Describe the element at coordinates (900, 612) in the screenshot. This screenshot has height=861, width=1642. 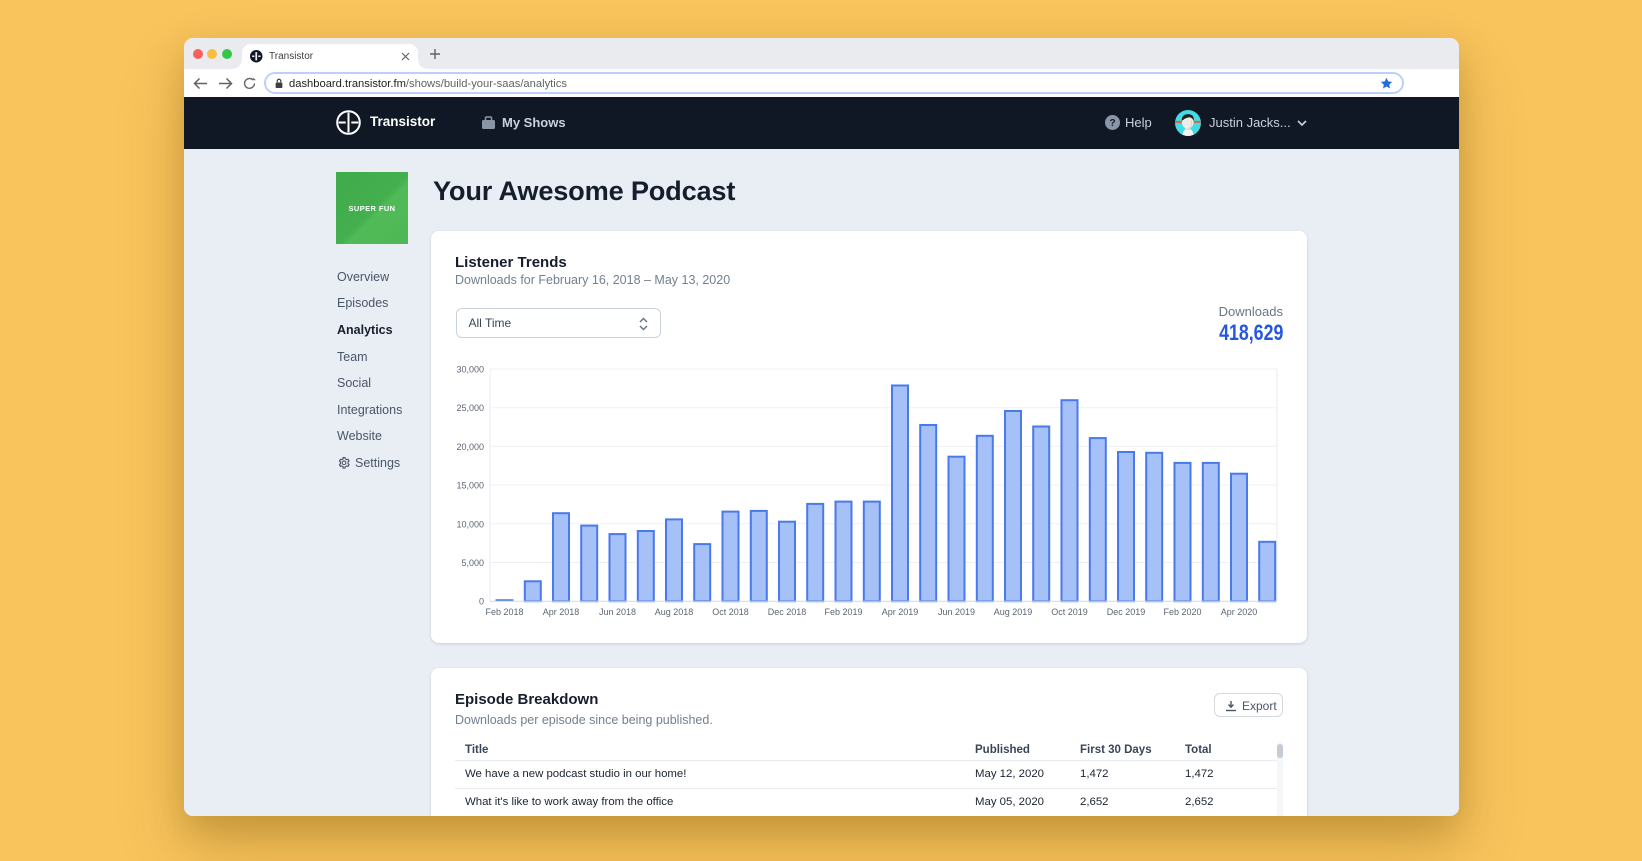
I see `svg-text: Apr 2019` at that location.